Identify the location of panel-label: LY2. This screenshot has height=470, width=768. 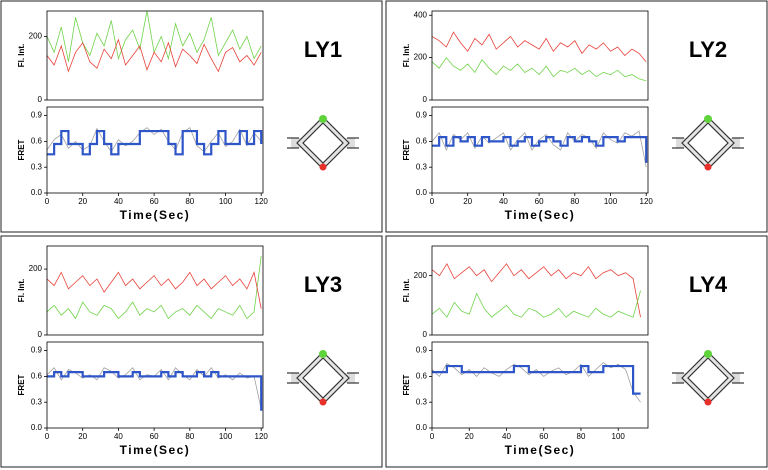
(708, 49).